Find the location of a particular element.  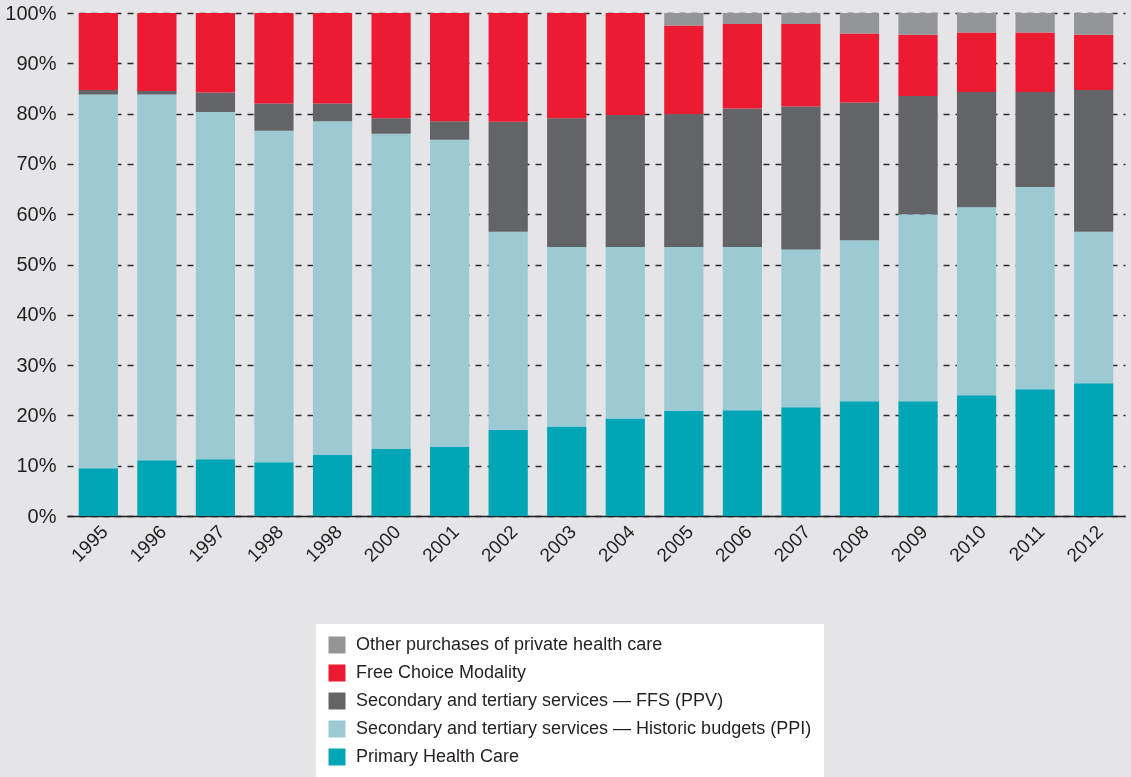

y-tick-label: 80% is located at coordinates (36, 113).